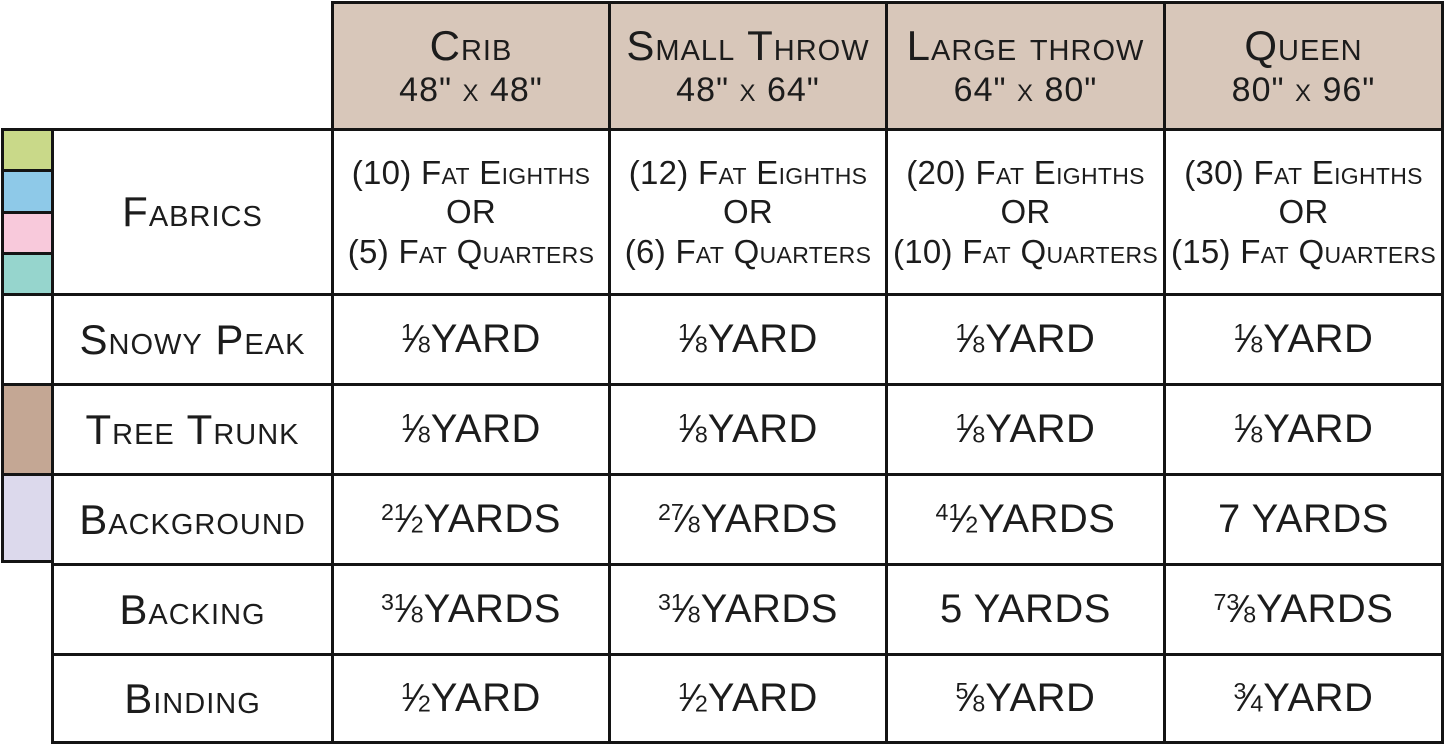 Image resolution: width=1445 pixels, height=745 pixels. Describe the element at coordinates (26, 272) in the screenshot. I see `fabric-swatch-teal` at that location.